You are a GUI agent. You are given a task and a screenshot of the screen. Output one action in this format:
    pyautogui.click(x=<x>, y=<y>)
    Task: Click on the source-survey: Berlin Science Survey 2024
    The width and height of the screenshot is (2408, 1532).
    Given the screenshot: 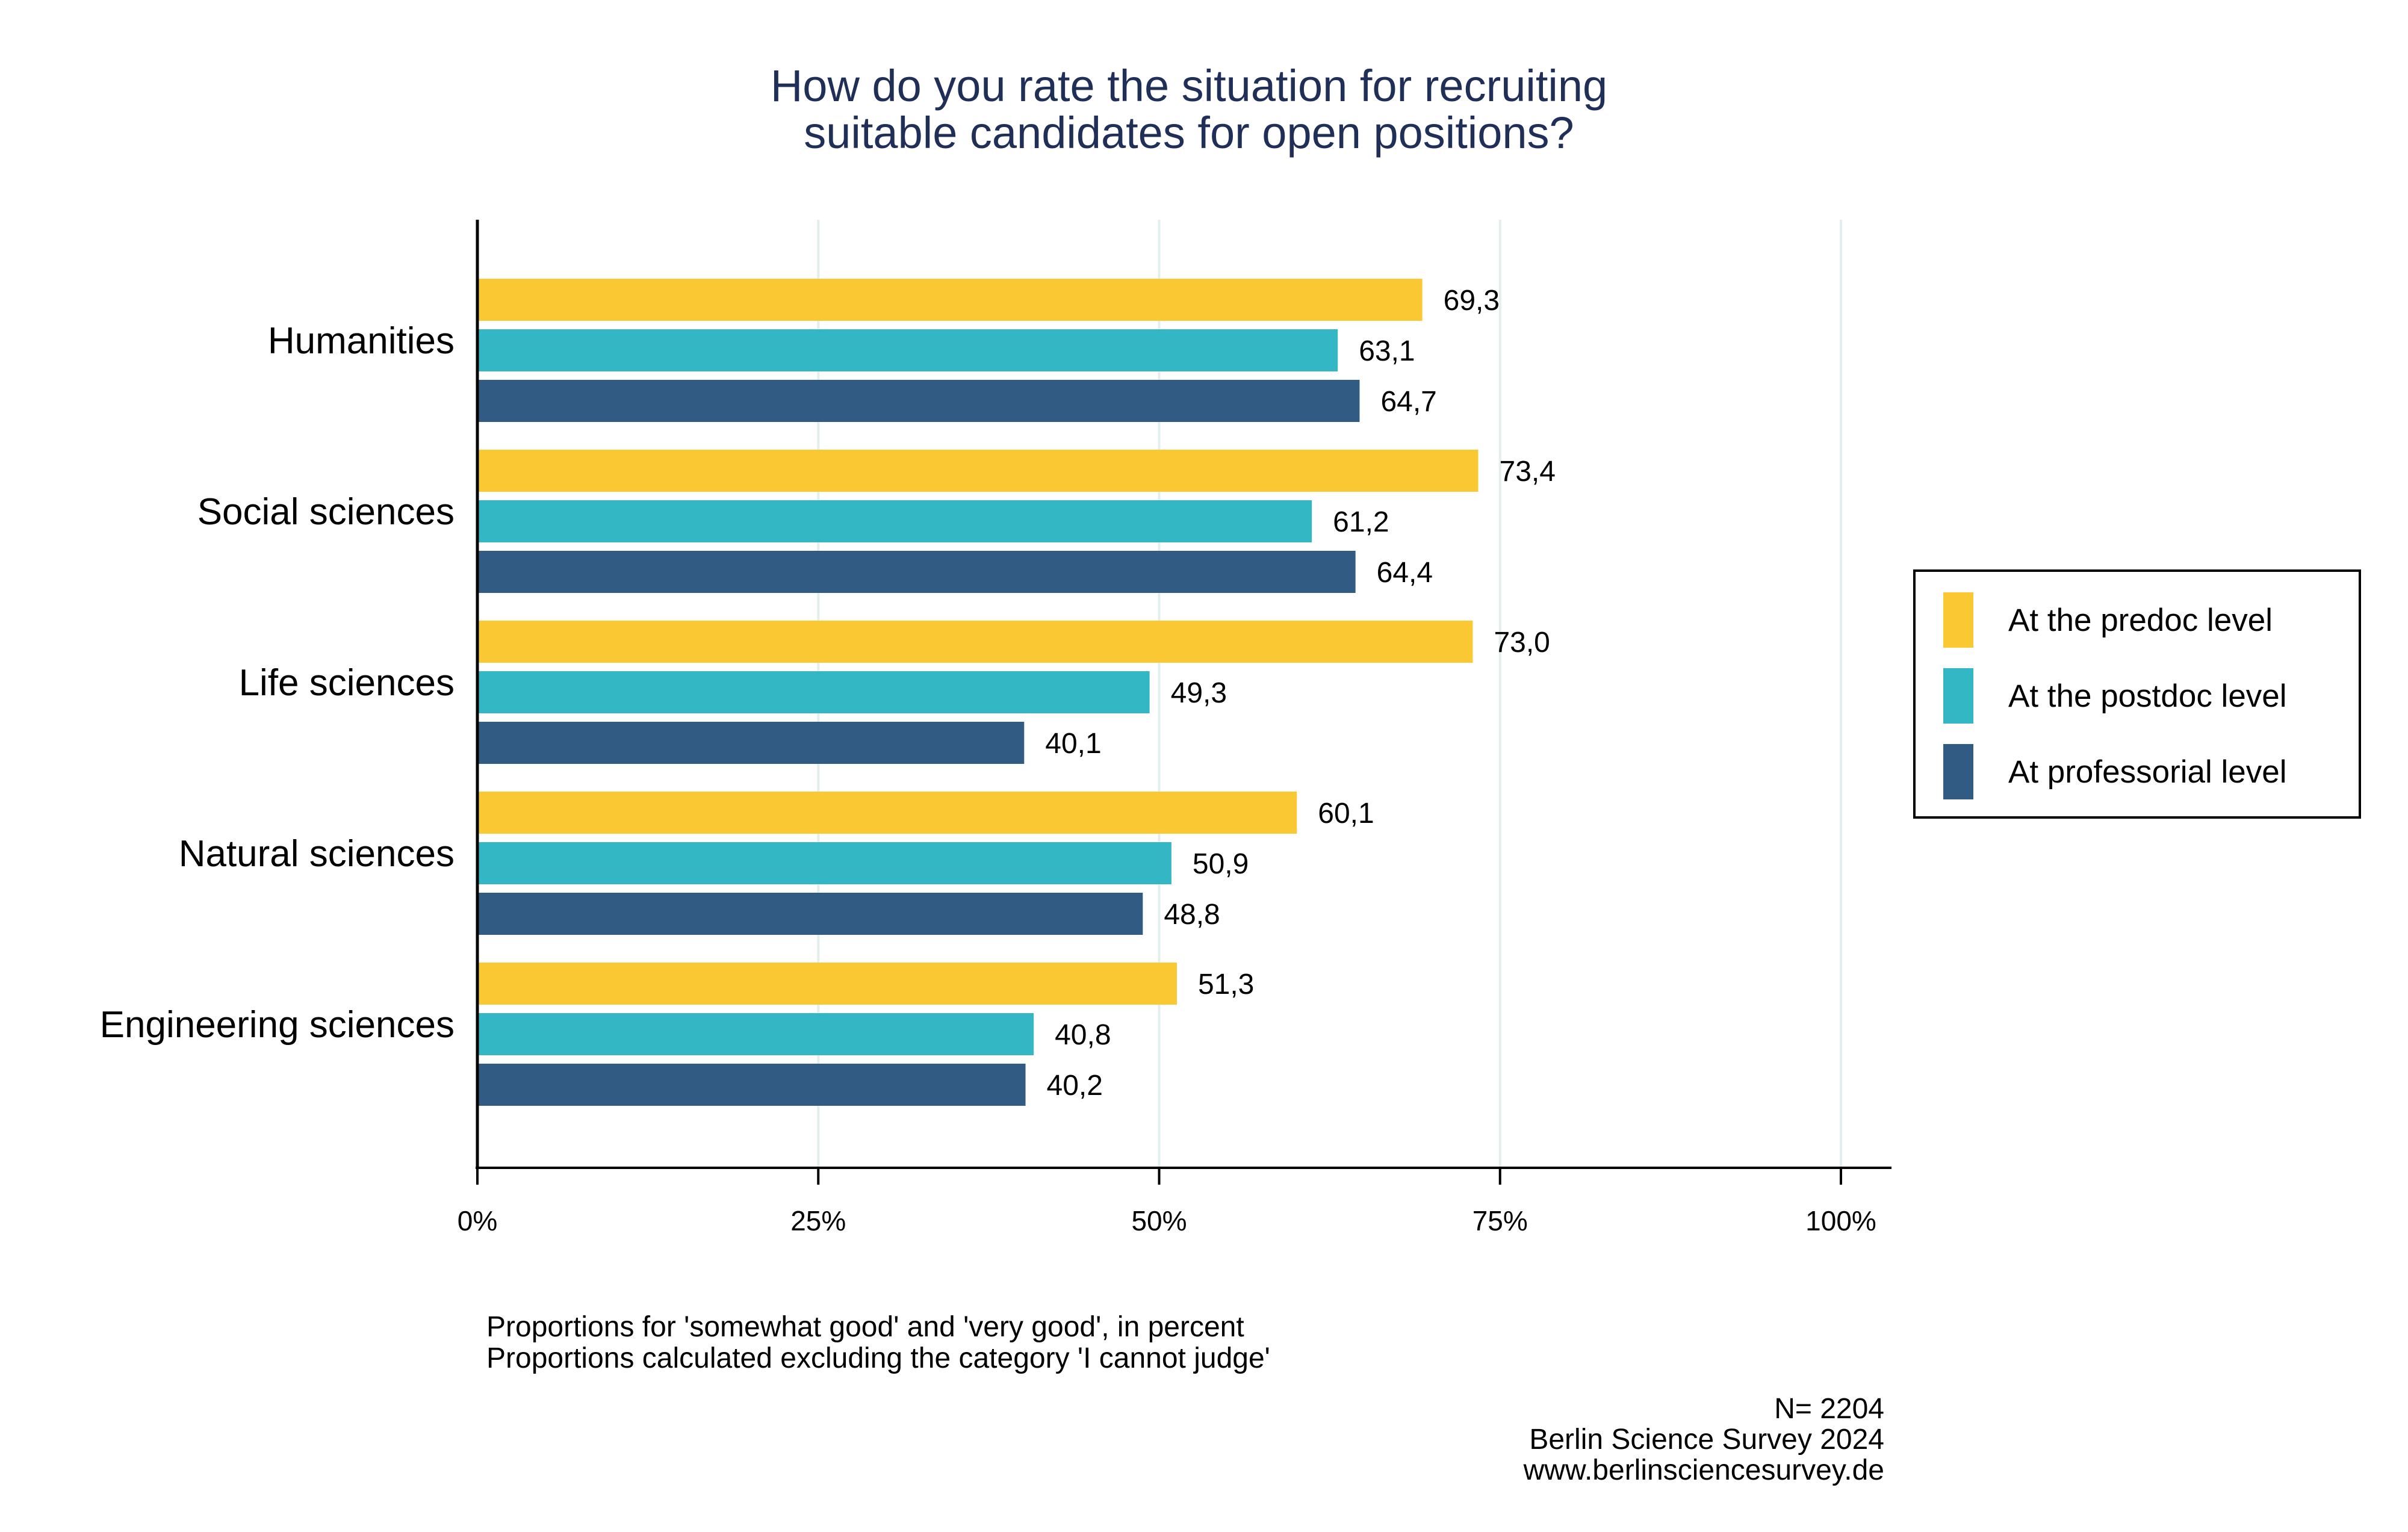 What is the action you would take?
    pyautogui.click(x=1706, y=1440)
    